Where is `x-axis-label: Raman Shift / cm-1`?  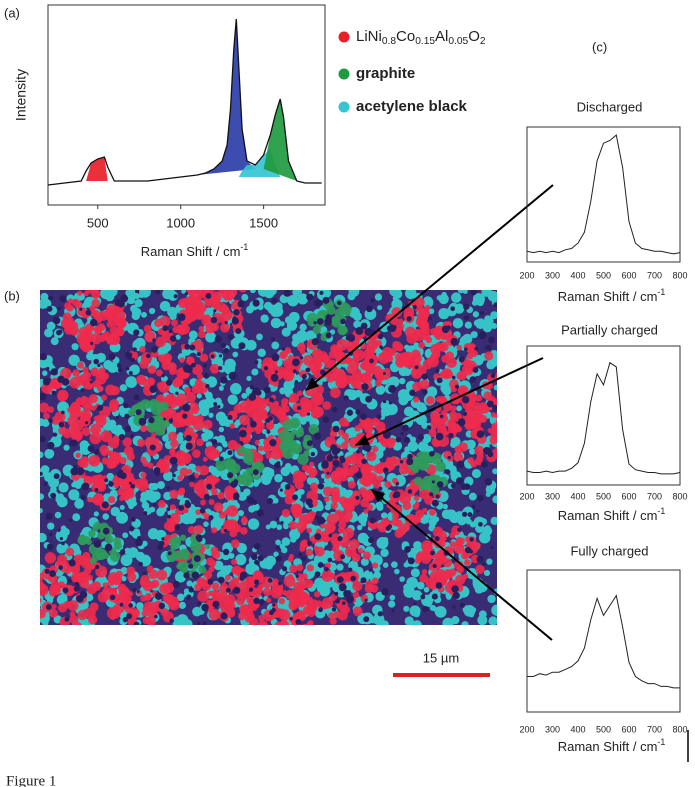
x-axis-label: Raman Shift / cm-1 is located at coordinates (612, 745).